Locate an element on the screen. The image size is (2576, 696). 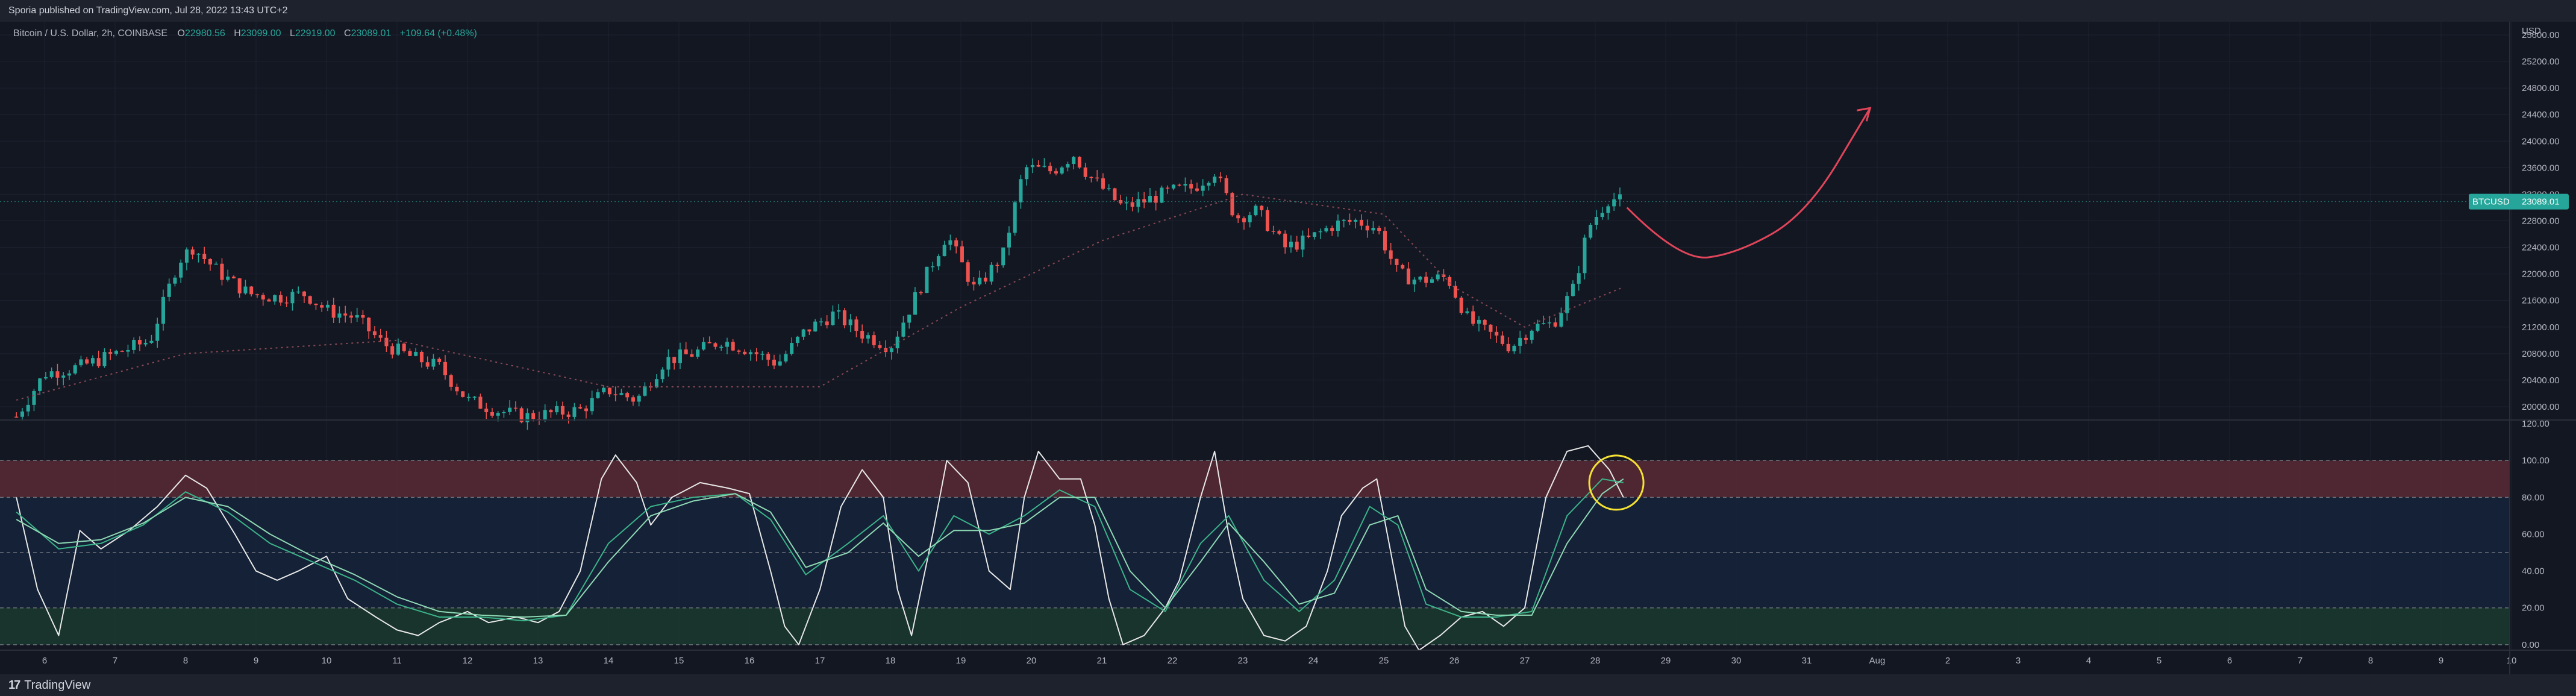
brand-name: TradingView is located at coordinates (58, 685).